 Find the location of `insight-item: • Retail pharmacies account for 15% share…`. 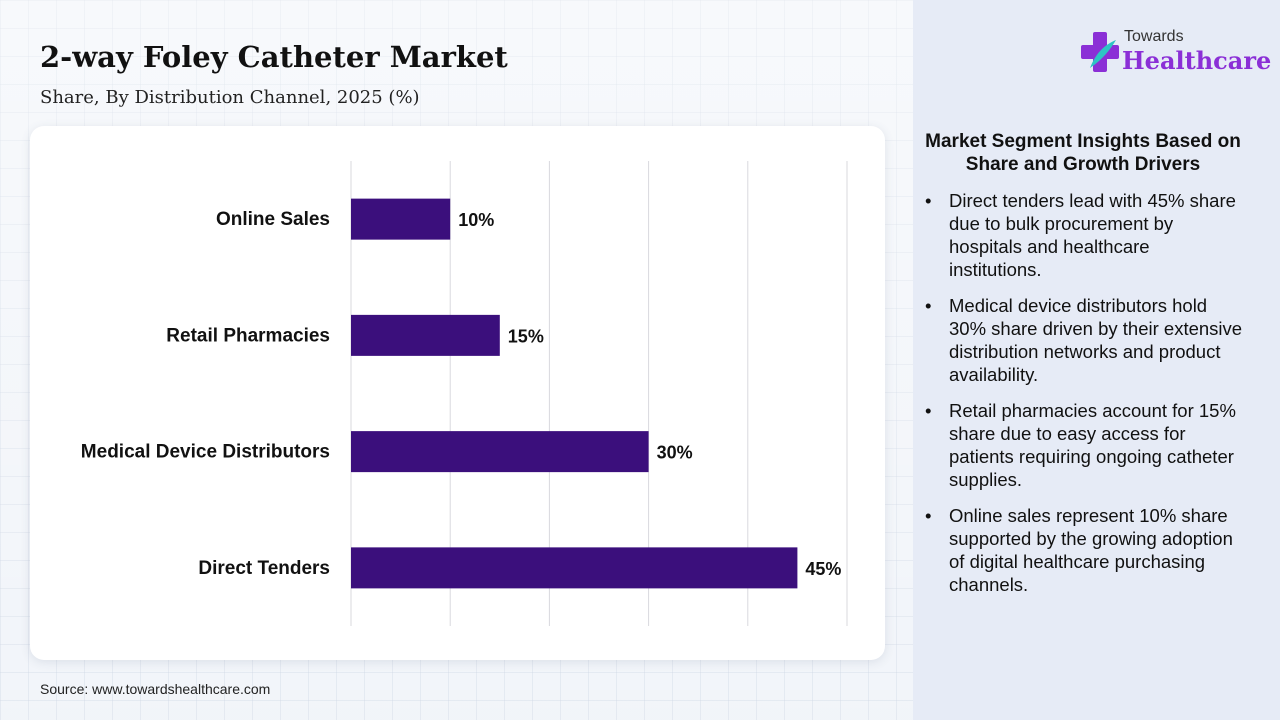

insight-item: • Retail pharmacies account for 15% share… is located at coordinates (1085, 445).